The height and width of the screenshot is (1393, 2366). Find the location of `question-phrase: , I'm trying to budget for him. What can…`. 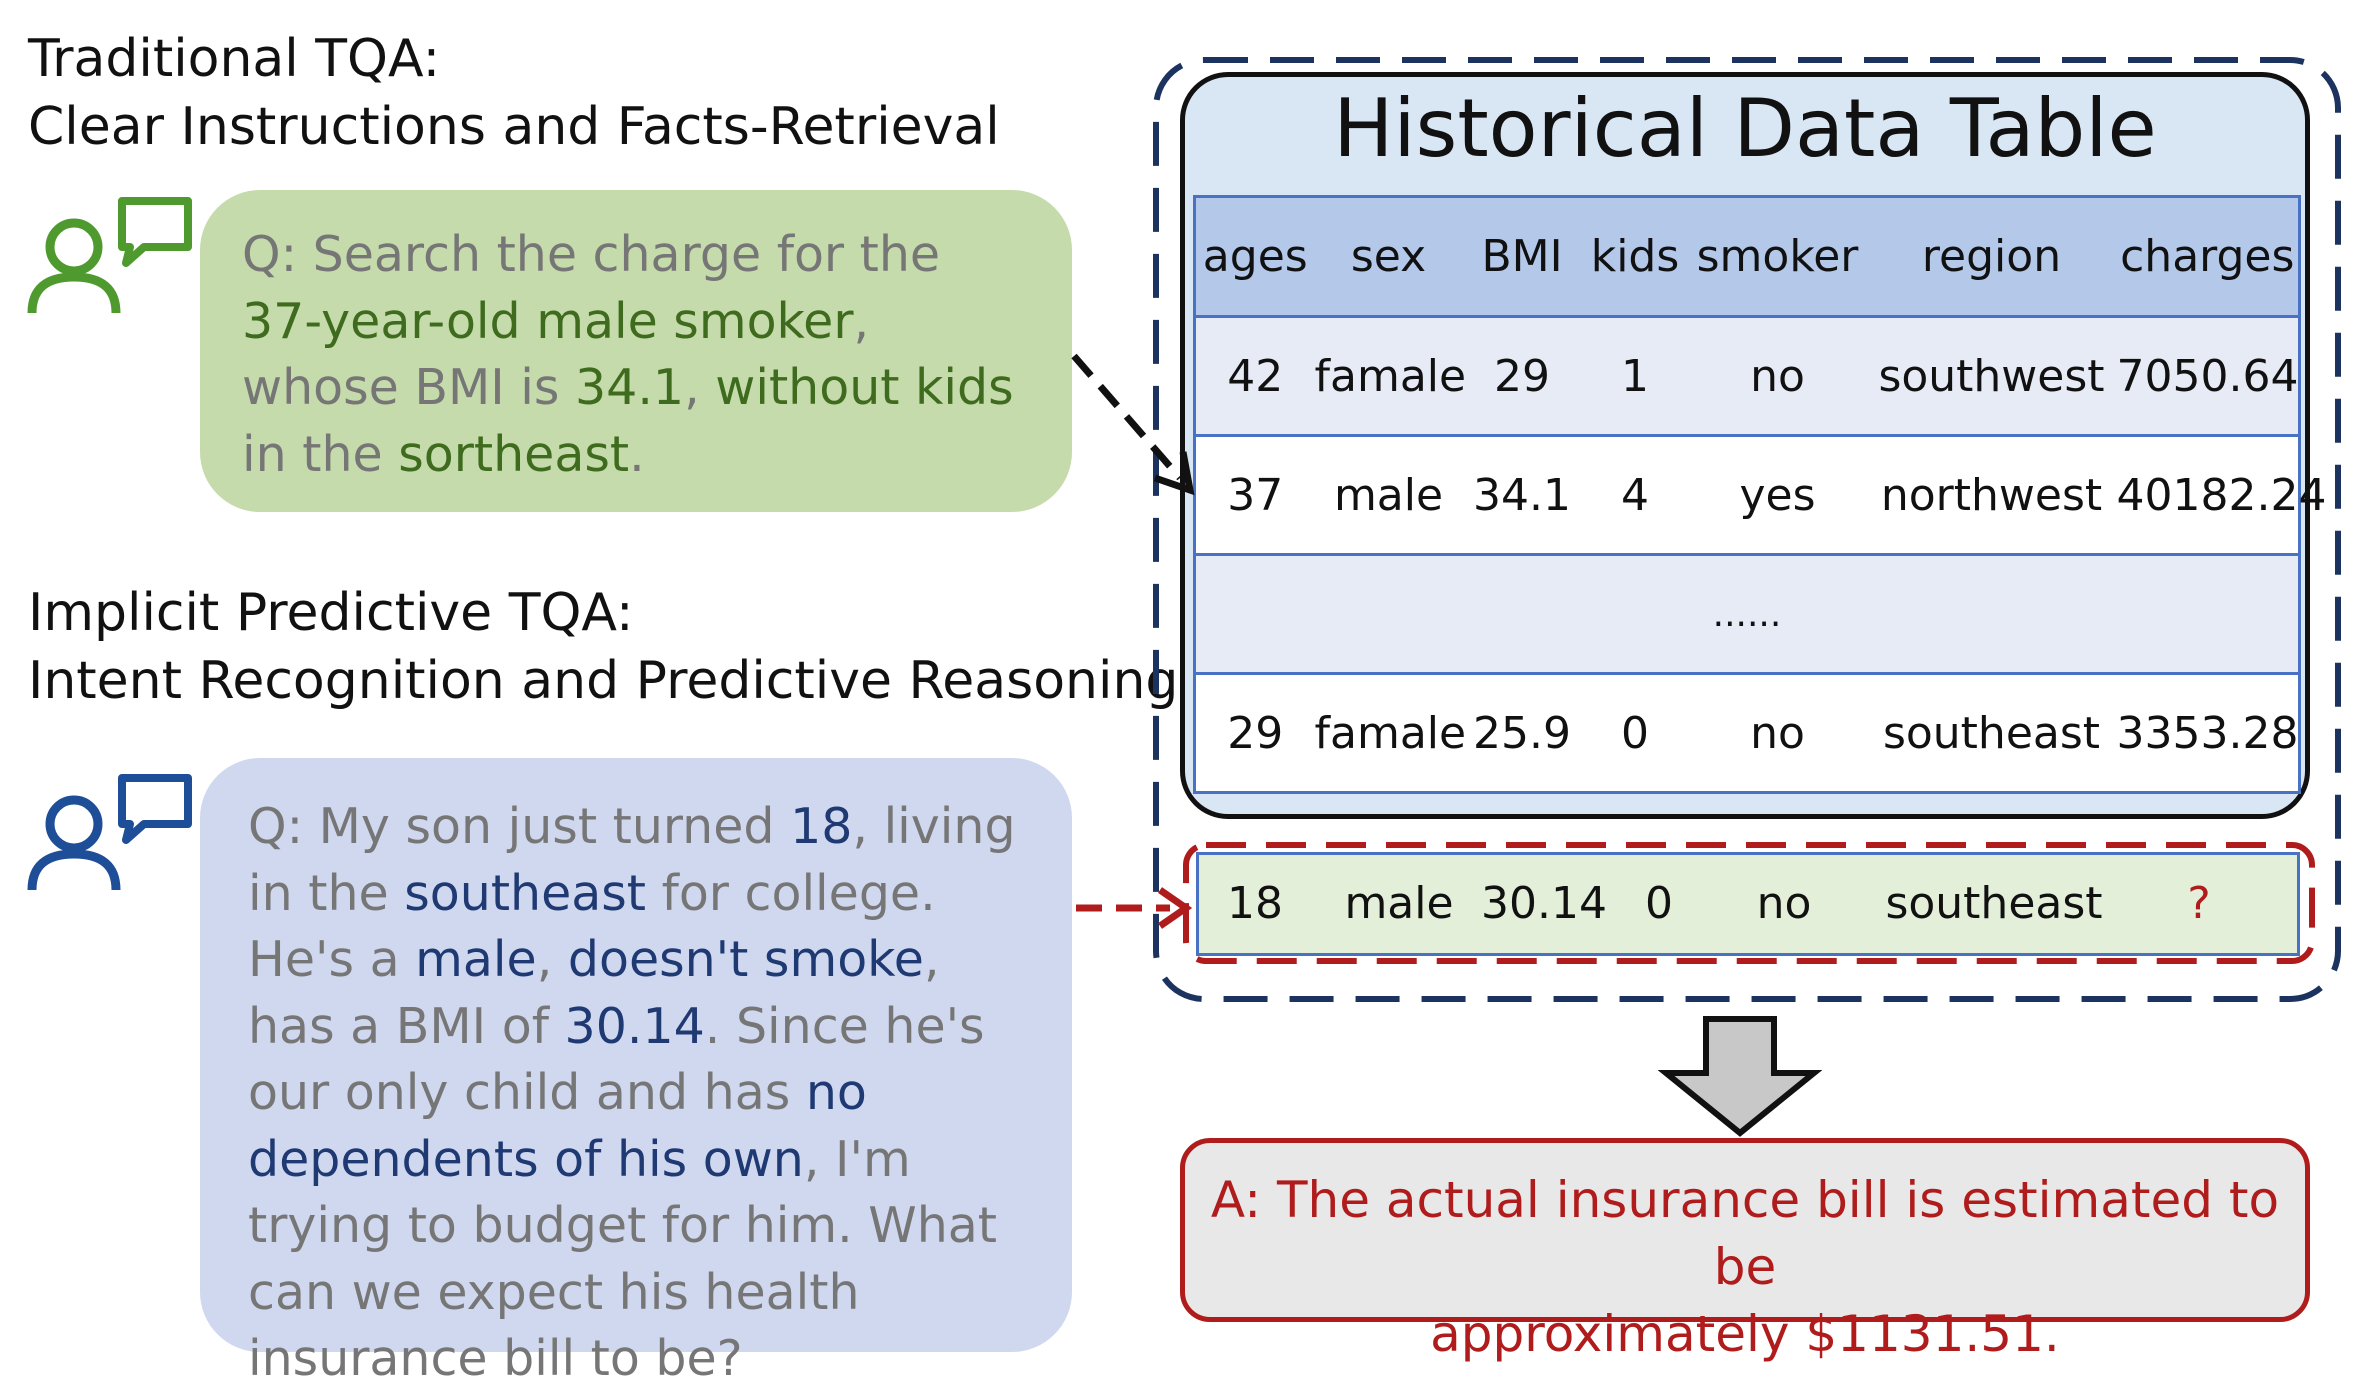

question-phrase: , I'm trying to budget for him. What can… is located at coordinates (623, 1259).